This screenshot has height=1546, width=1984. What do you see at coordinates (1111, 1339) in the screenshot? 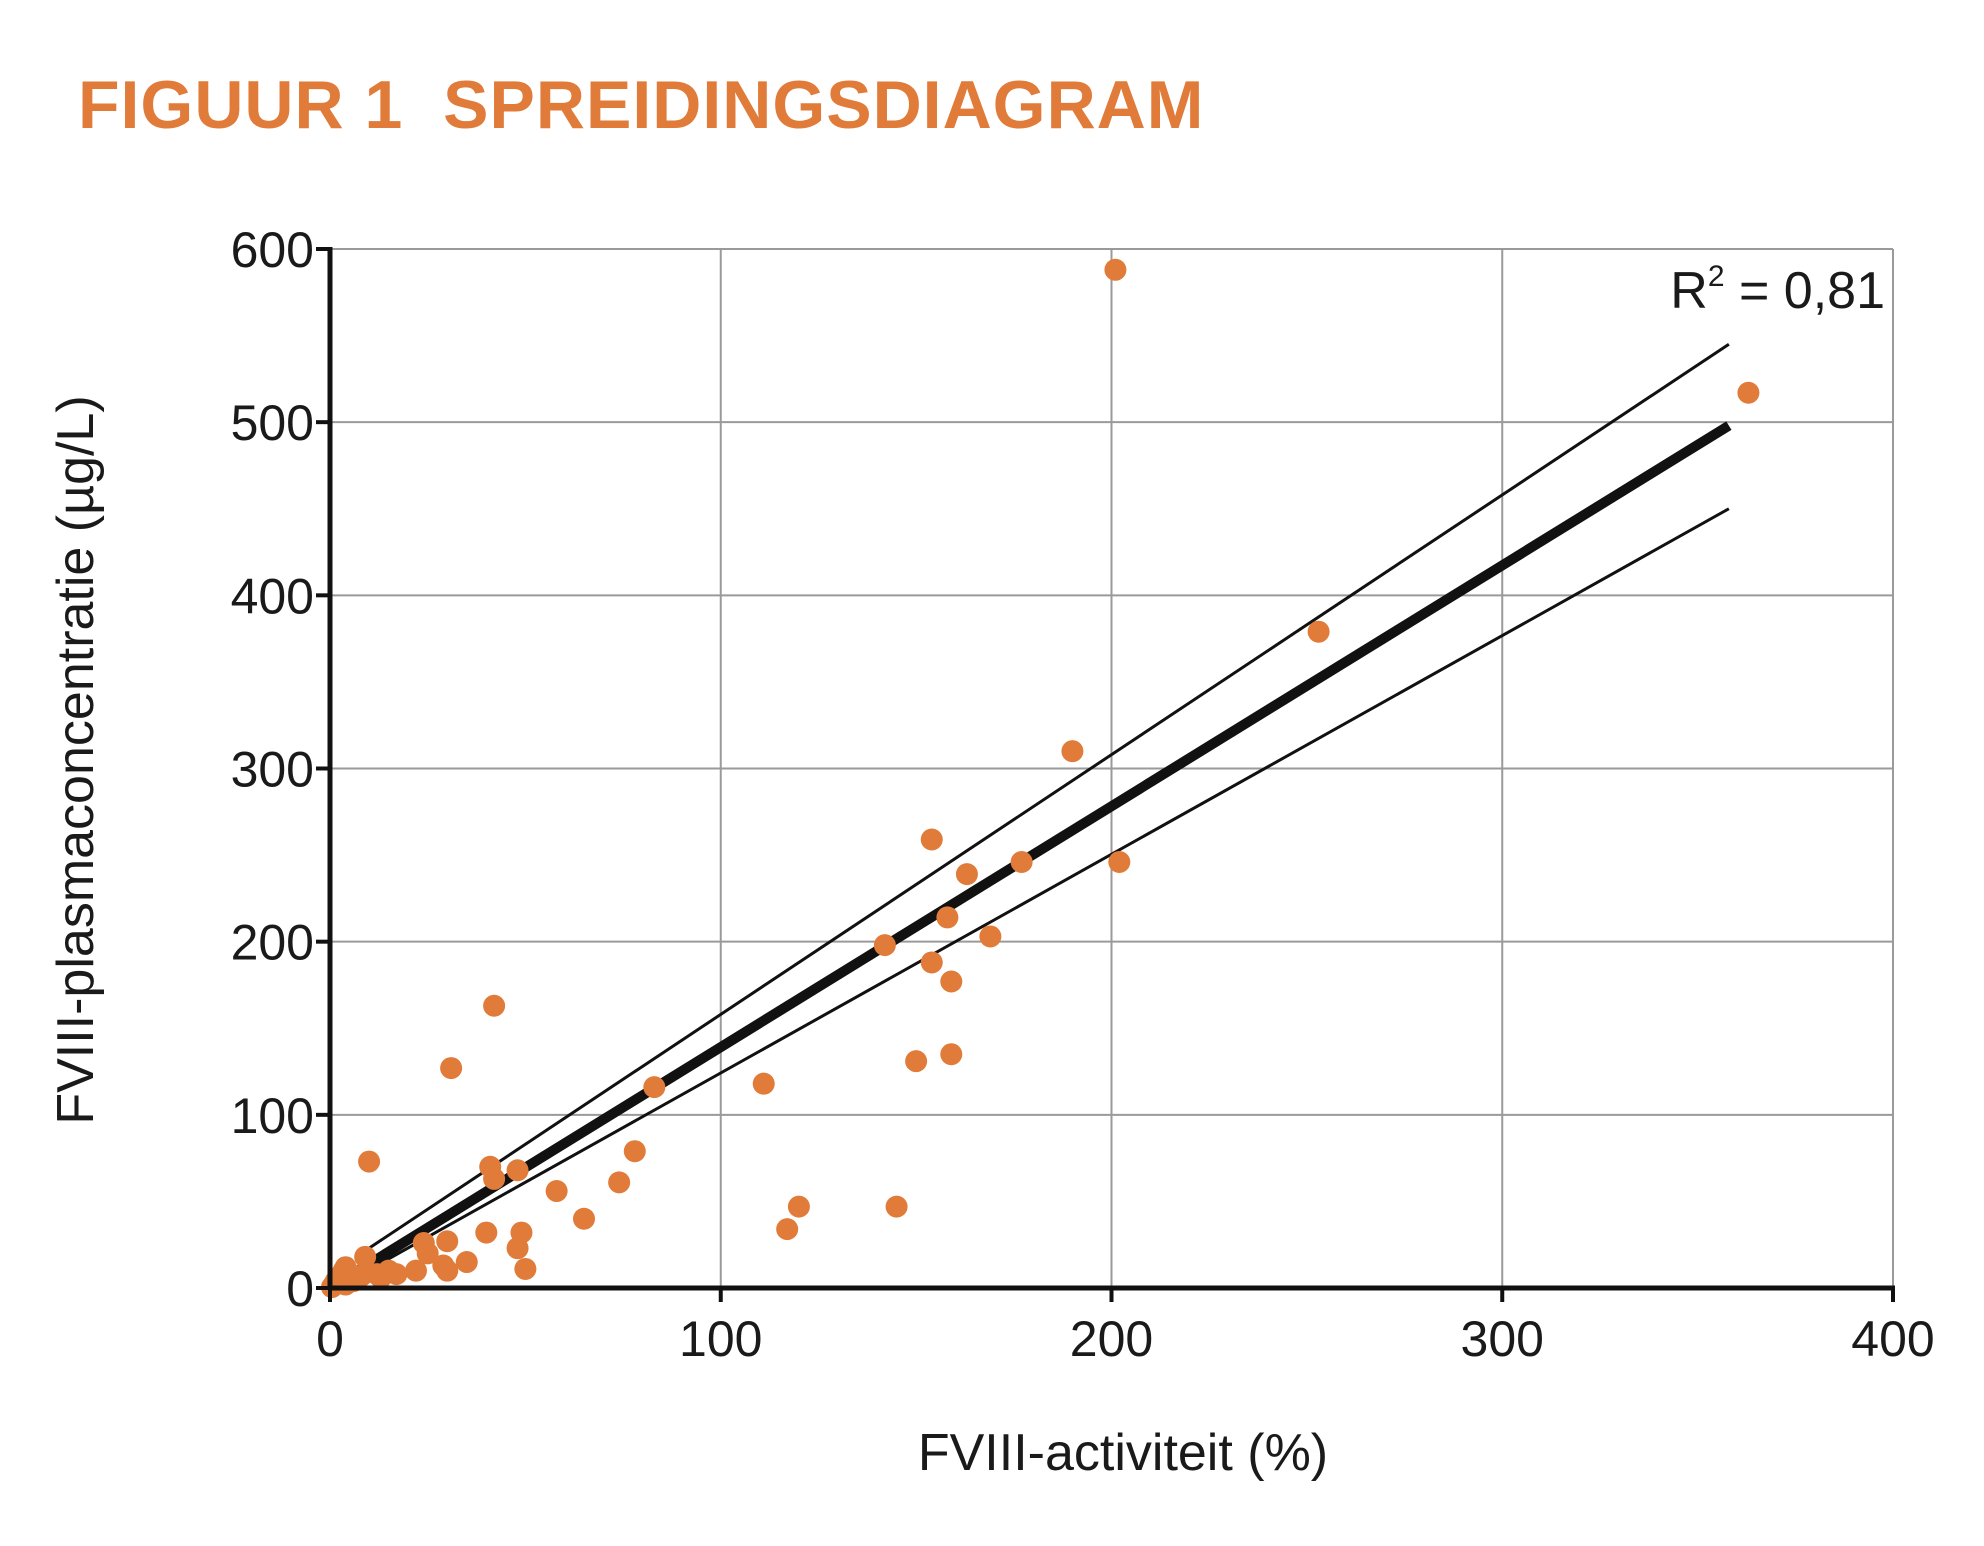
I see `x-tick-label: 200` at bounding box center [1111, 1339].